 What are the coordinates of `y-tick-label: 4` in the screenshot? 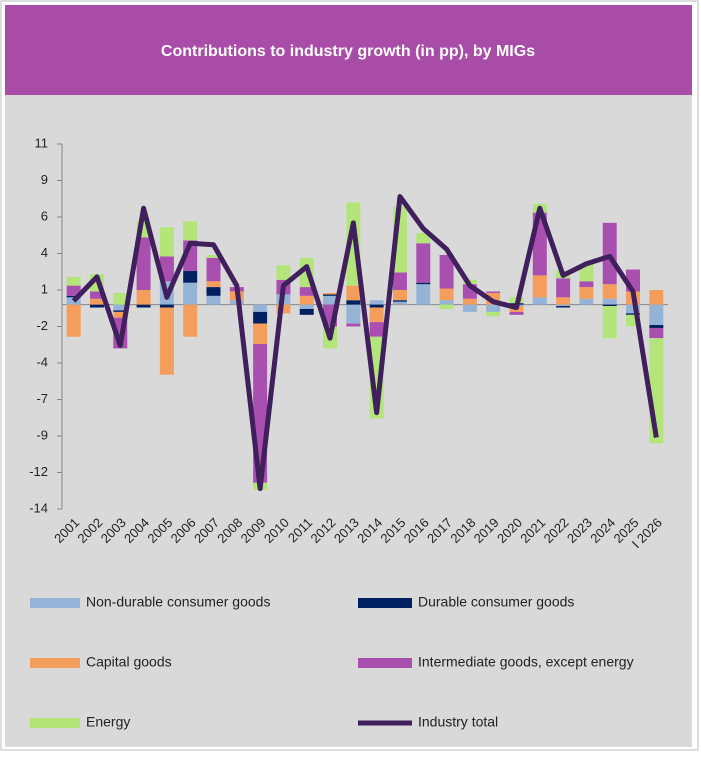 It's located at (44, 252).